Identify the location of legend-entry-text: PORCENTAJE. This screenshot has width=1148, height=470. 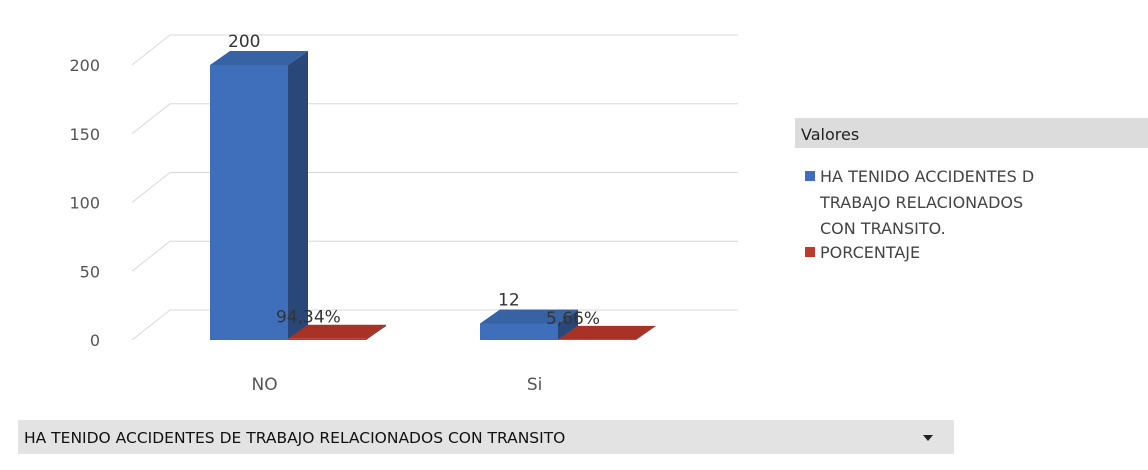
(870, 252).